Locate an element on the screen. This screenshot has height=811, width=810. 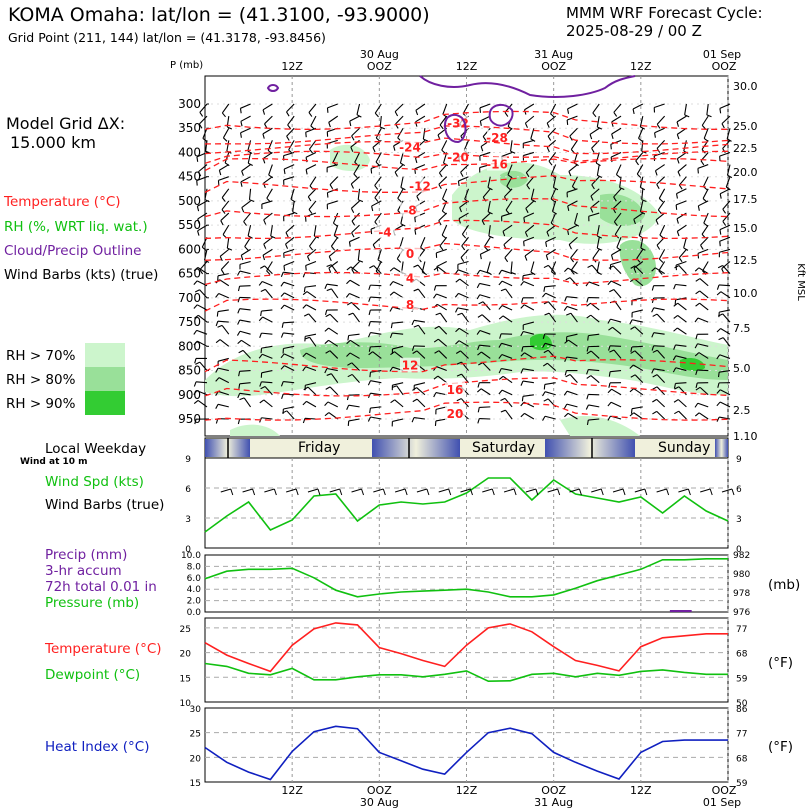
legend-rh: RH (%, WRT liq. wat.) is located at coordinates (76, 227).